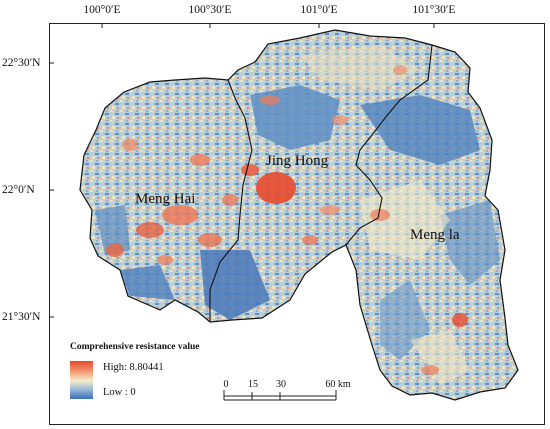 The width and height of the screenshot is (550, 429). I want to click on latitude-label-21-30: 21°30′N, so click(21, 317).